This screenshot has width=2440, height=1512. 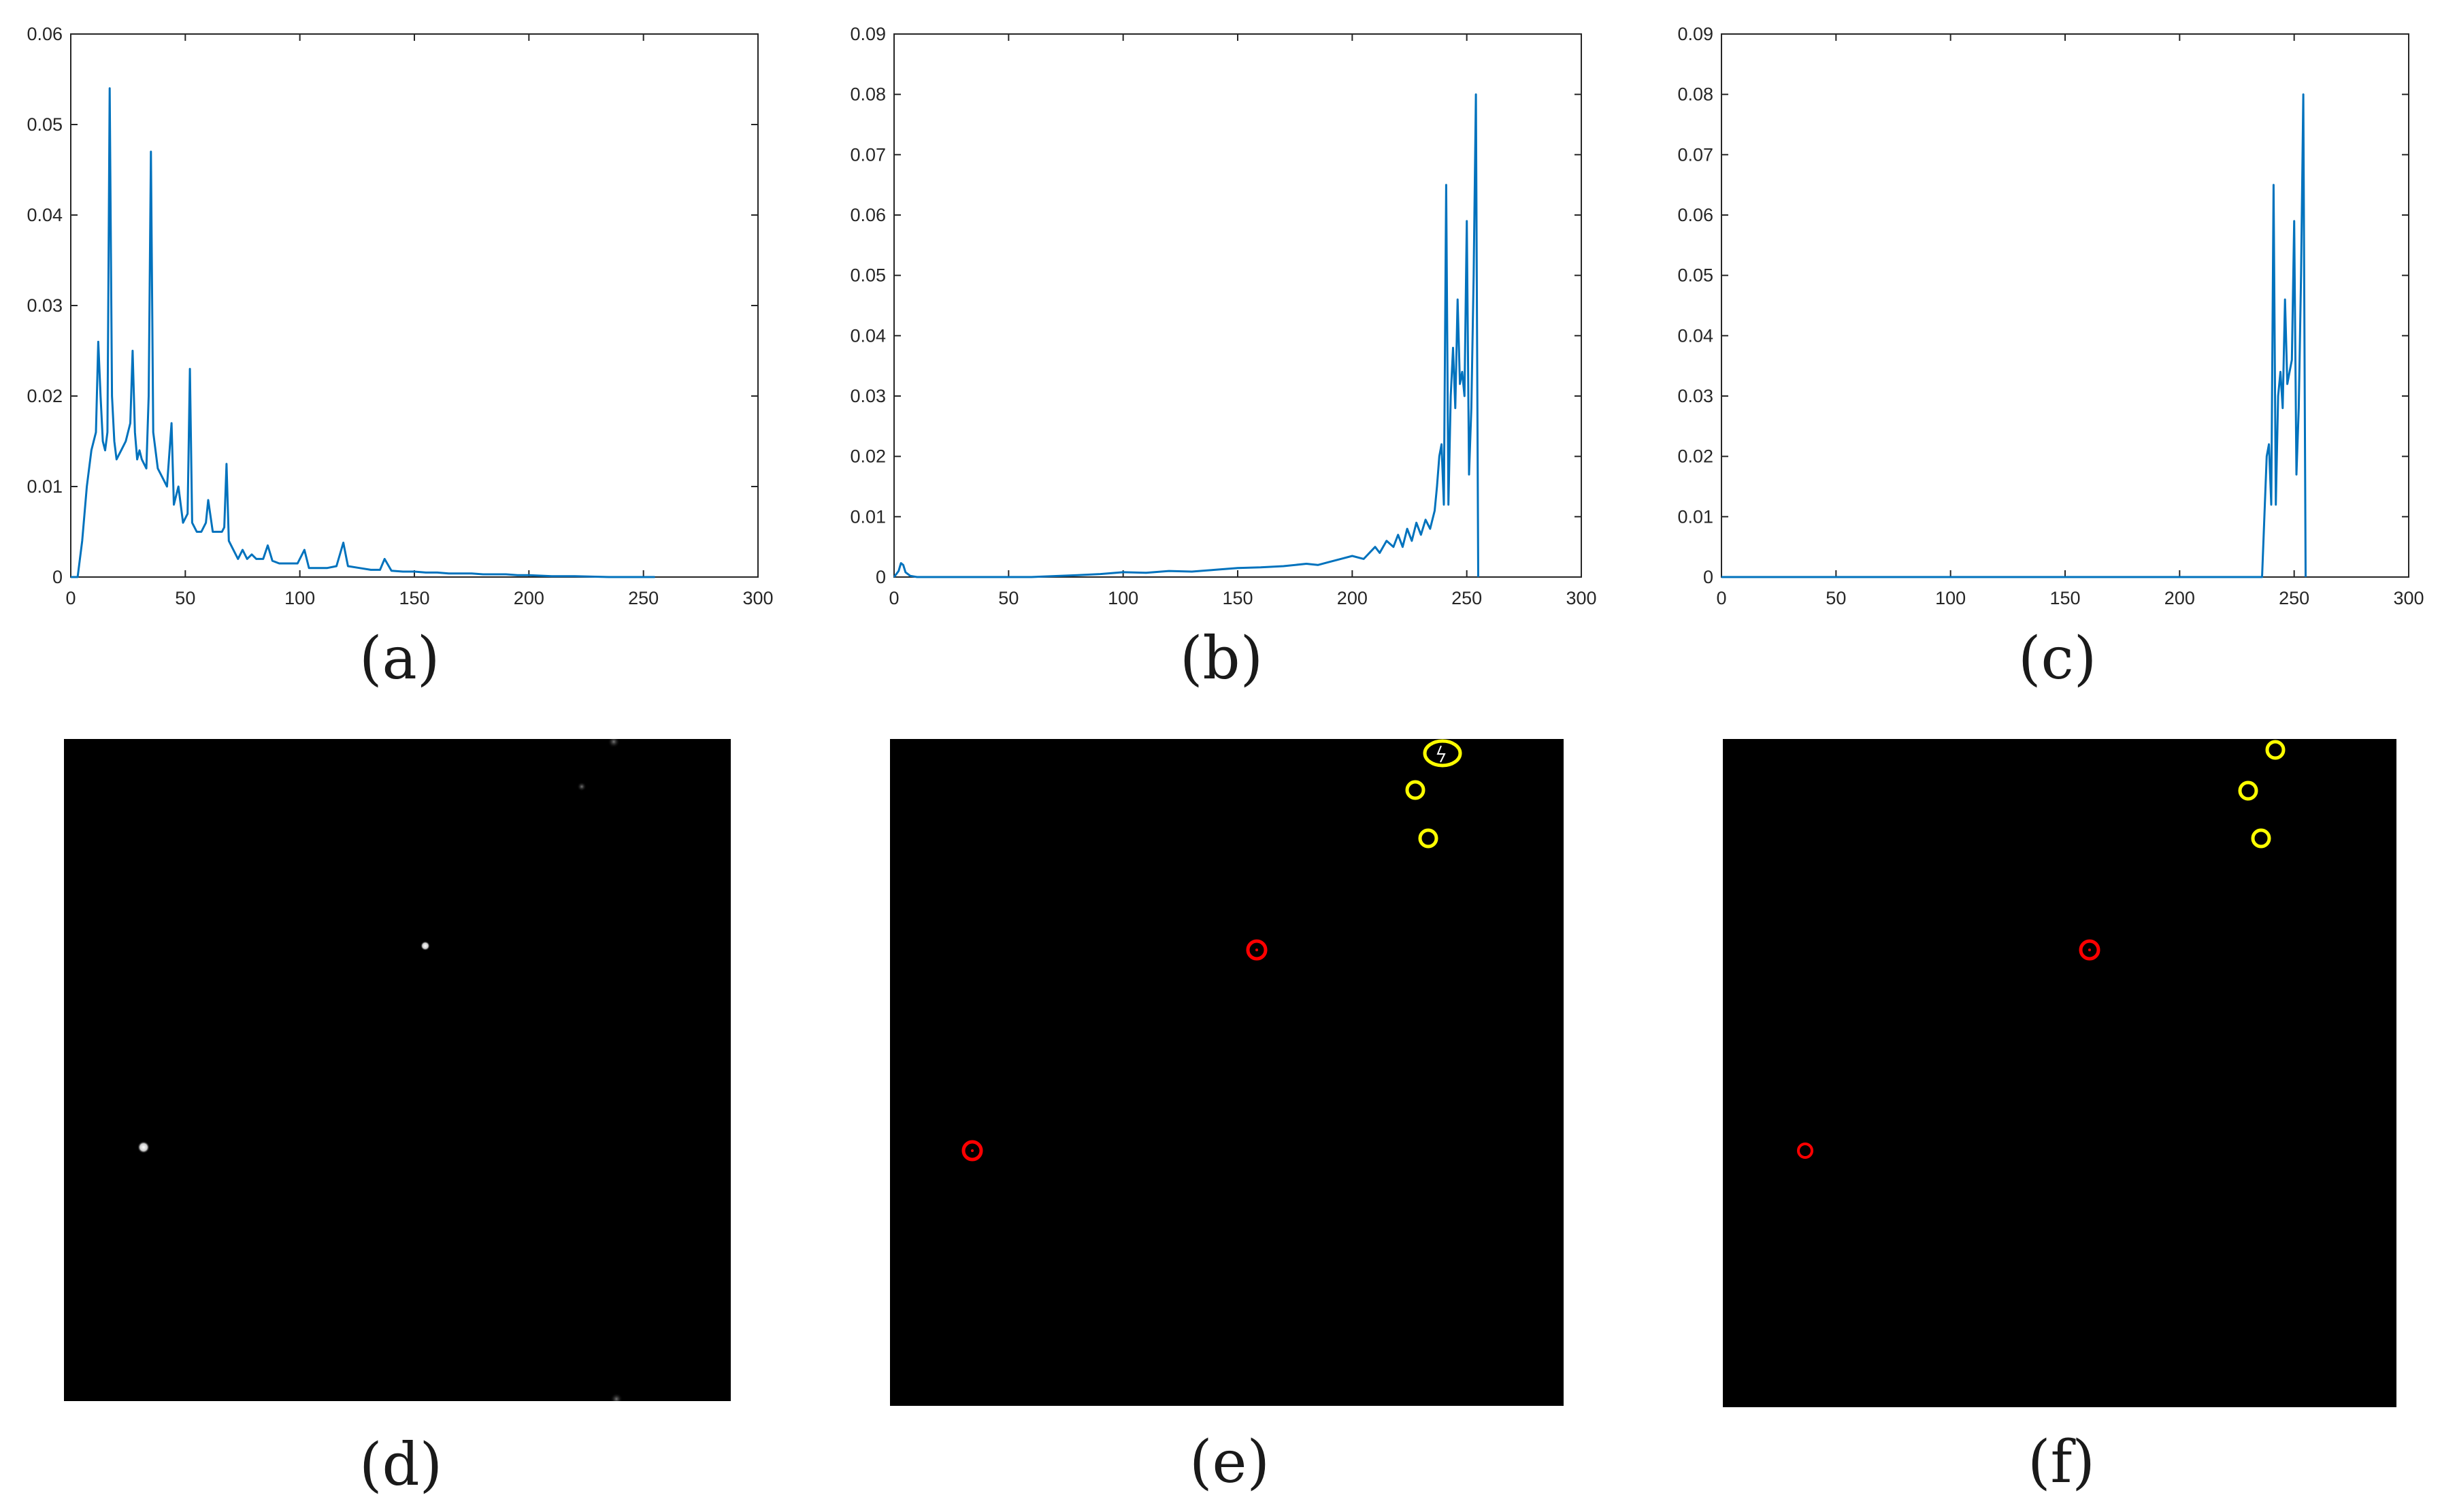 I want to click on yellow-ellipse-marker, so click(x=1442, y=753).